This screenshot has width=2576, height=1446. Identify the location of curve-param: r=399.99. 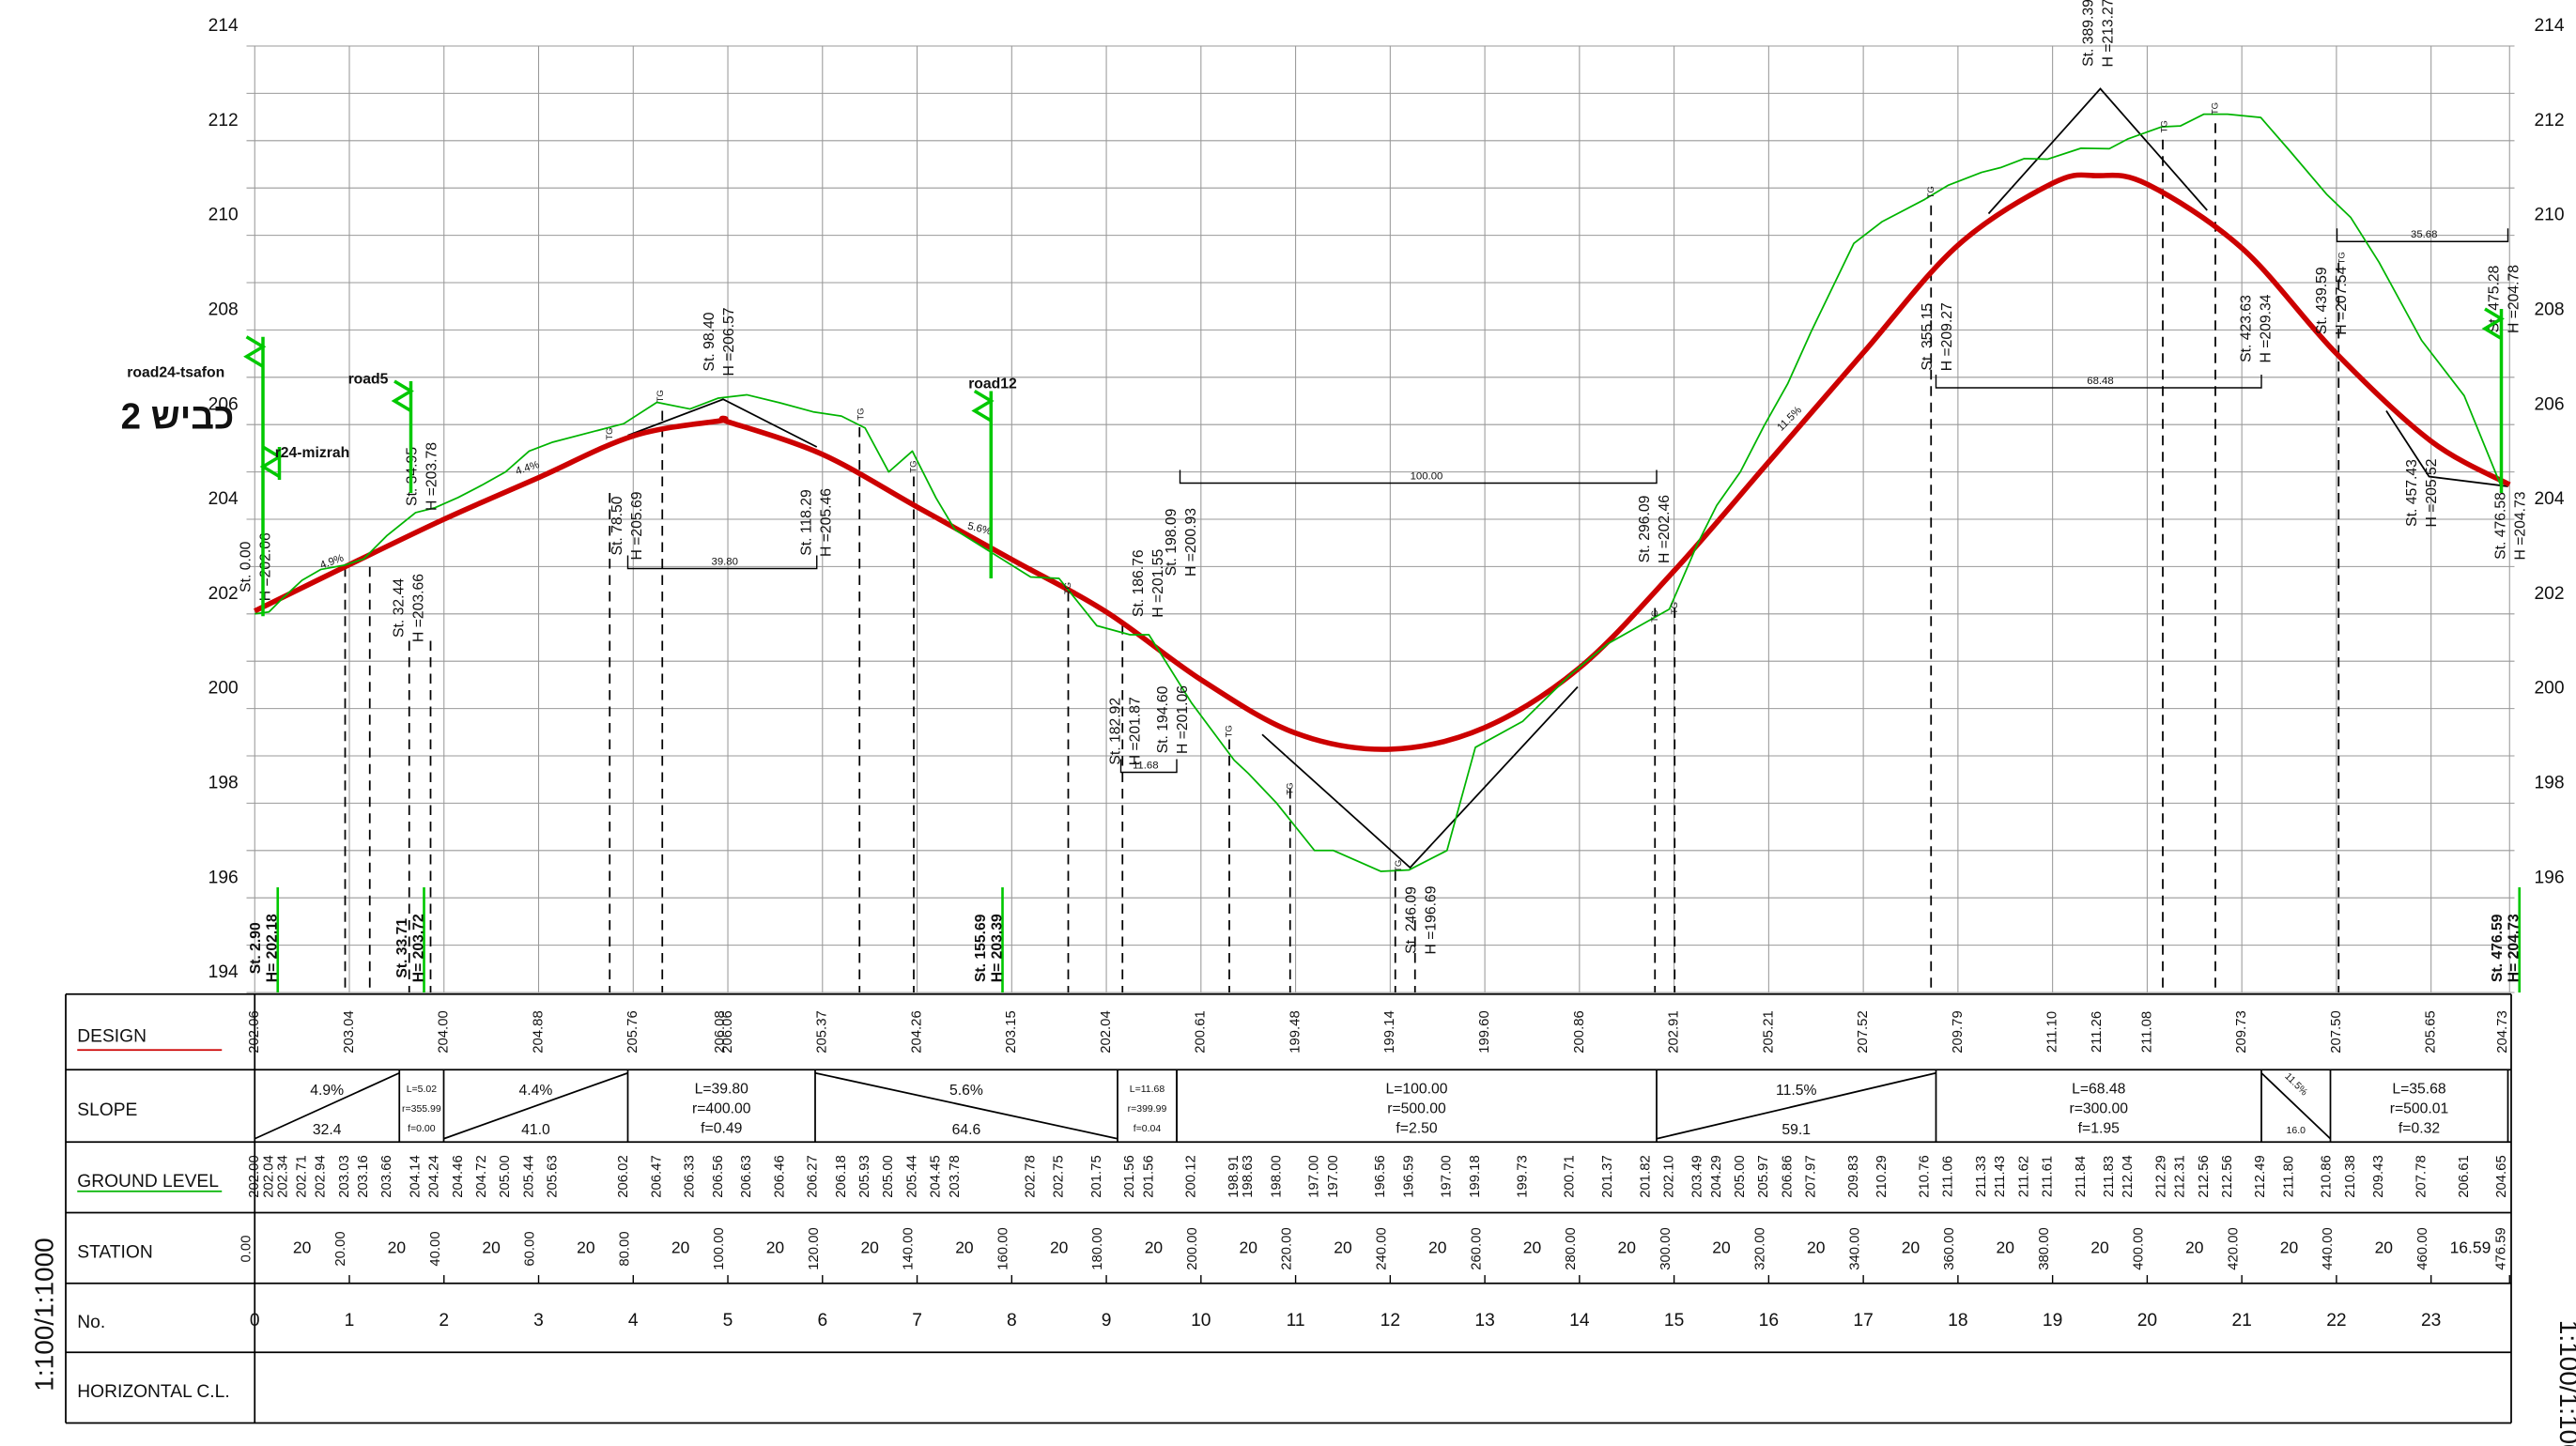
(1147, 1109).